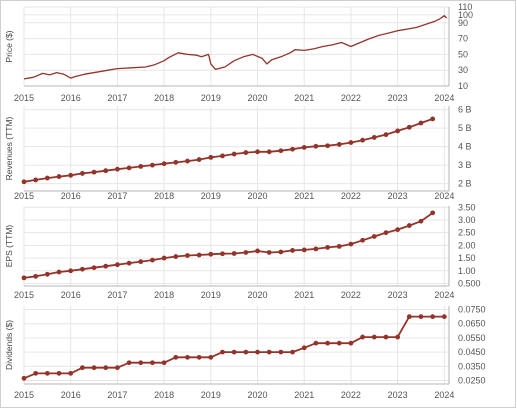 The height and width of the screenshot is (409, 517). What do you see at coordinates (467, 258) in the screenshot?
I see `y-tick-label: 1.50` at bounding box center [467, 258].